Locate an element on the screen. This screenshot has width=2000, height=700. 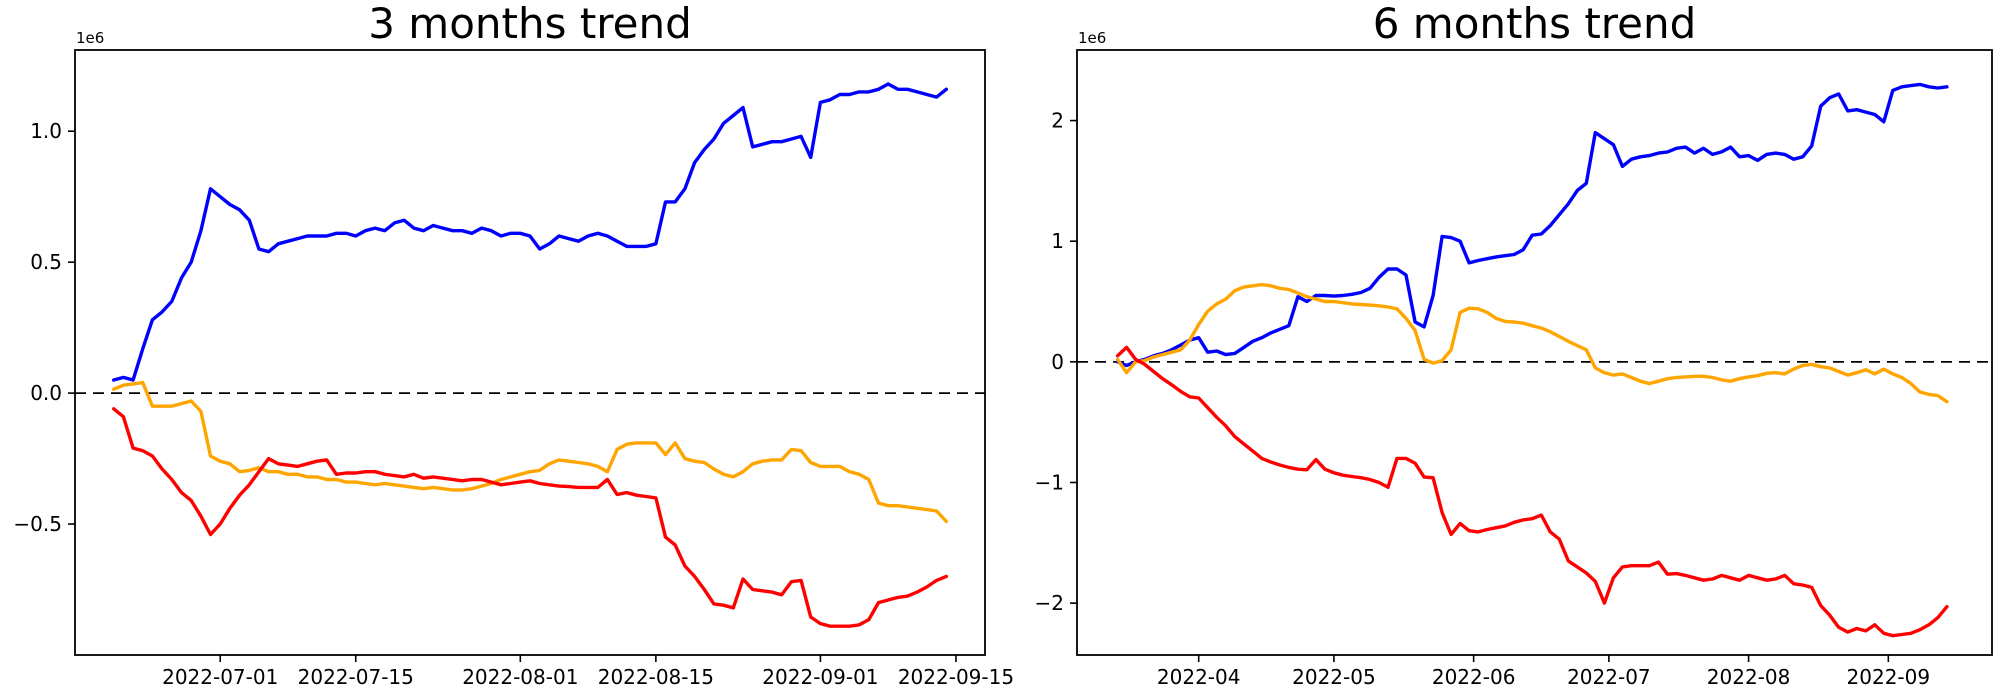
x-tick-label: 2022-05 is located at coordinates (1334, 677).